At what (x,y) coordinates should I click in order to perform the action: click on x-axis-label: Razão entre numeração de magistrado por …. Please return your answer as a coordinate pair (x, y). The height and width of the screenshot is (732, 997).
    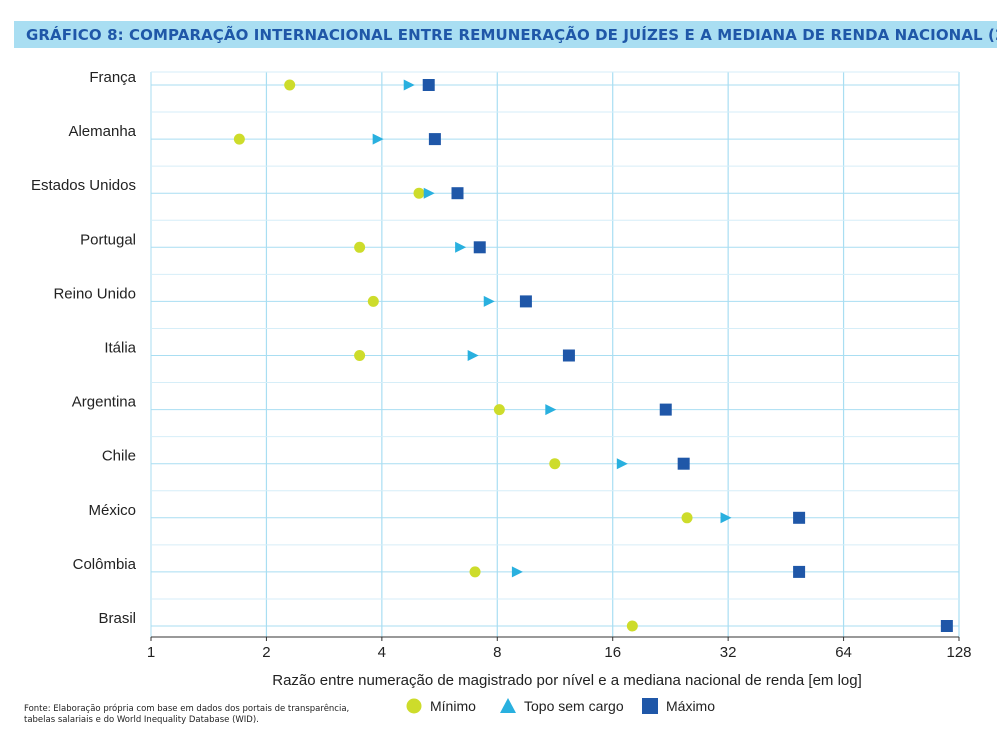
    Looking at the image, I should click on (567, 680).